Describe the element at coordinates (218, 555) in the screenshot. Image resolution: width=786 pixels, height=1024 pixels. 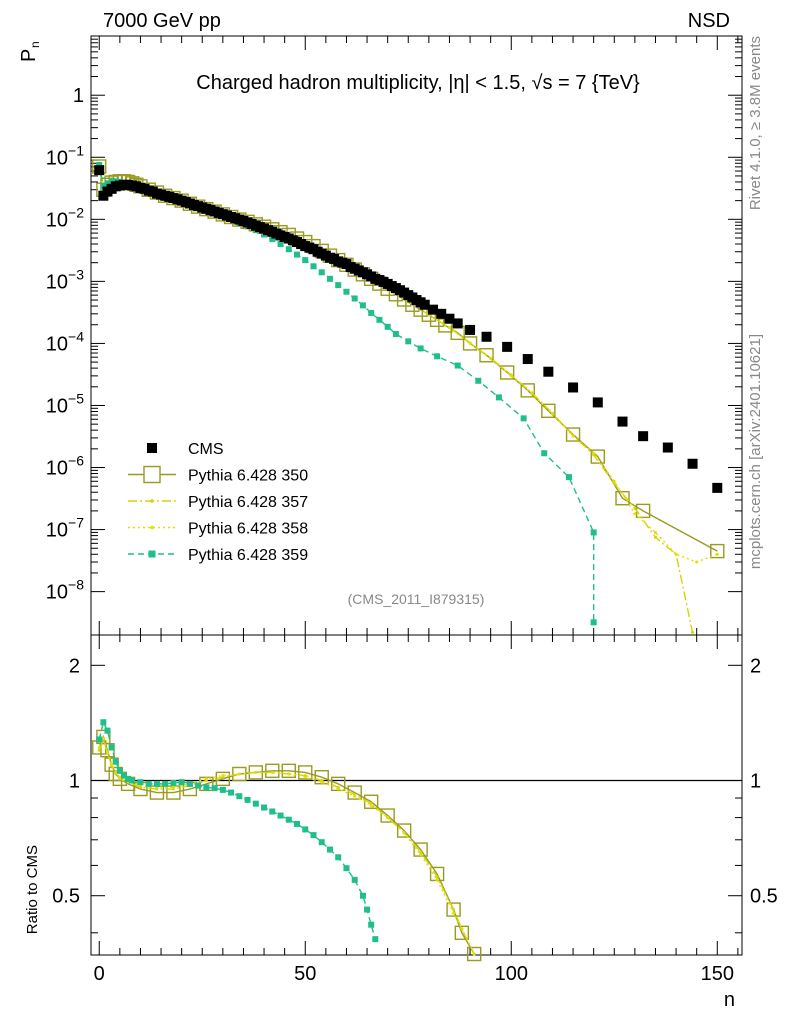
I see `legend-entry: Pythia 6.428 359` at that location.